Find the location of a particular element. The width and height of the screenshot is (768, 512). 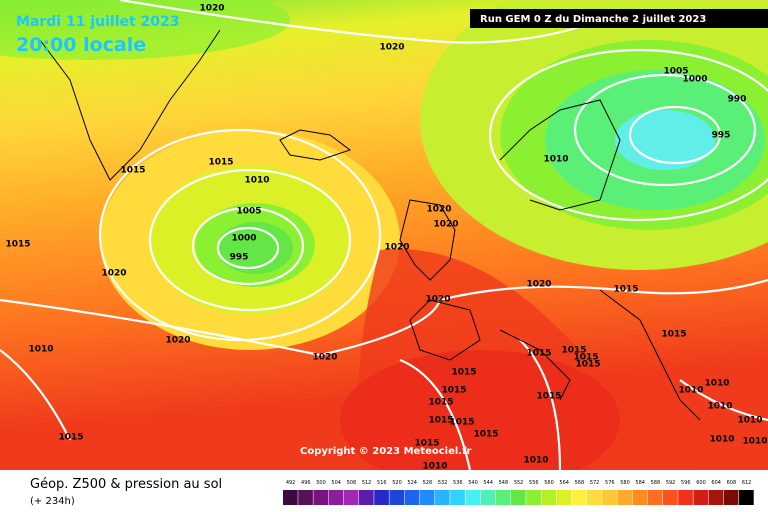

scale-label: 596 is located at coordinates (686, 483).